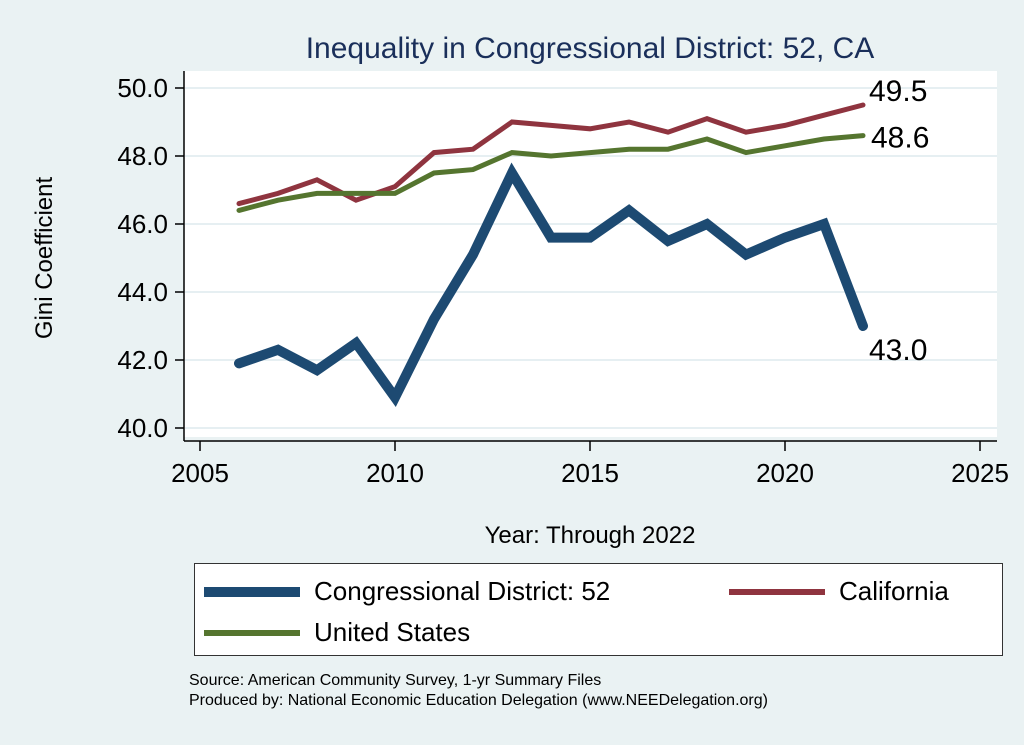 The image size is (1024, 745). Describe the element at coordinates (462, 591) in the screenshot. I see `legend-label-district: Congressional District: 52` at that location.